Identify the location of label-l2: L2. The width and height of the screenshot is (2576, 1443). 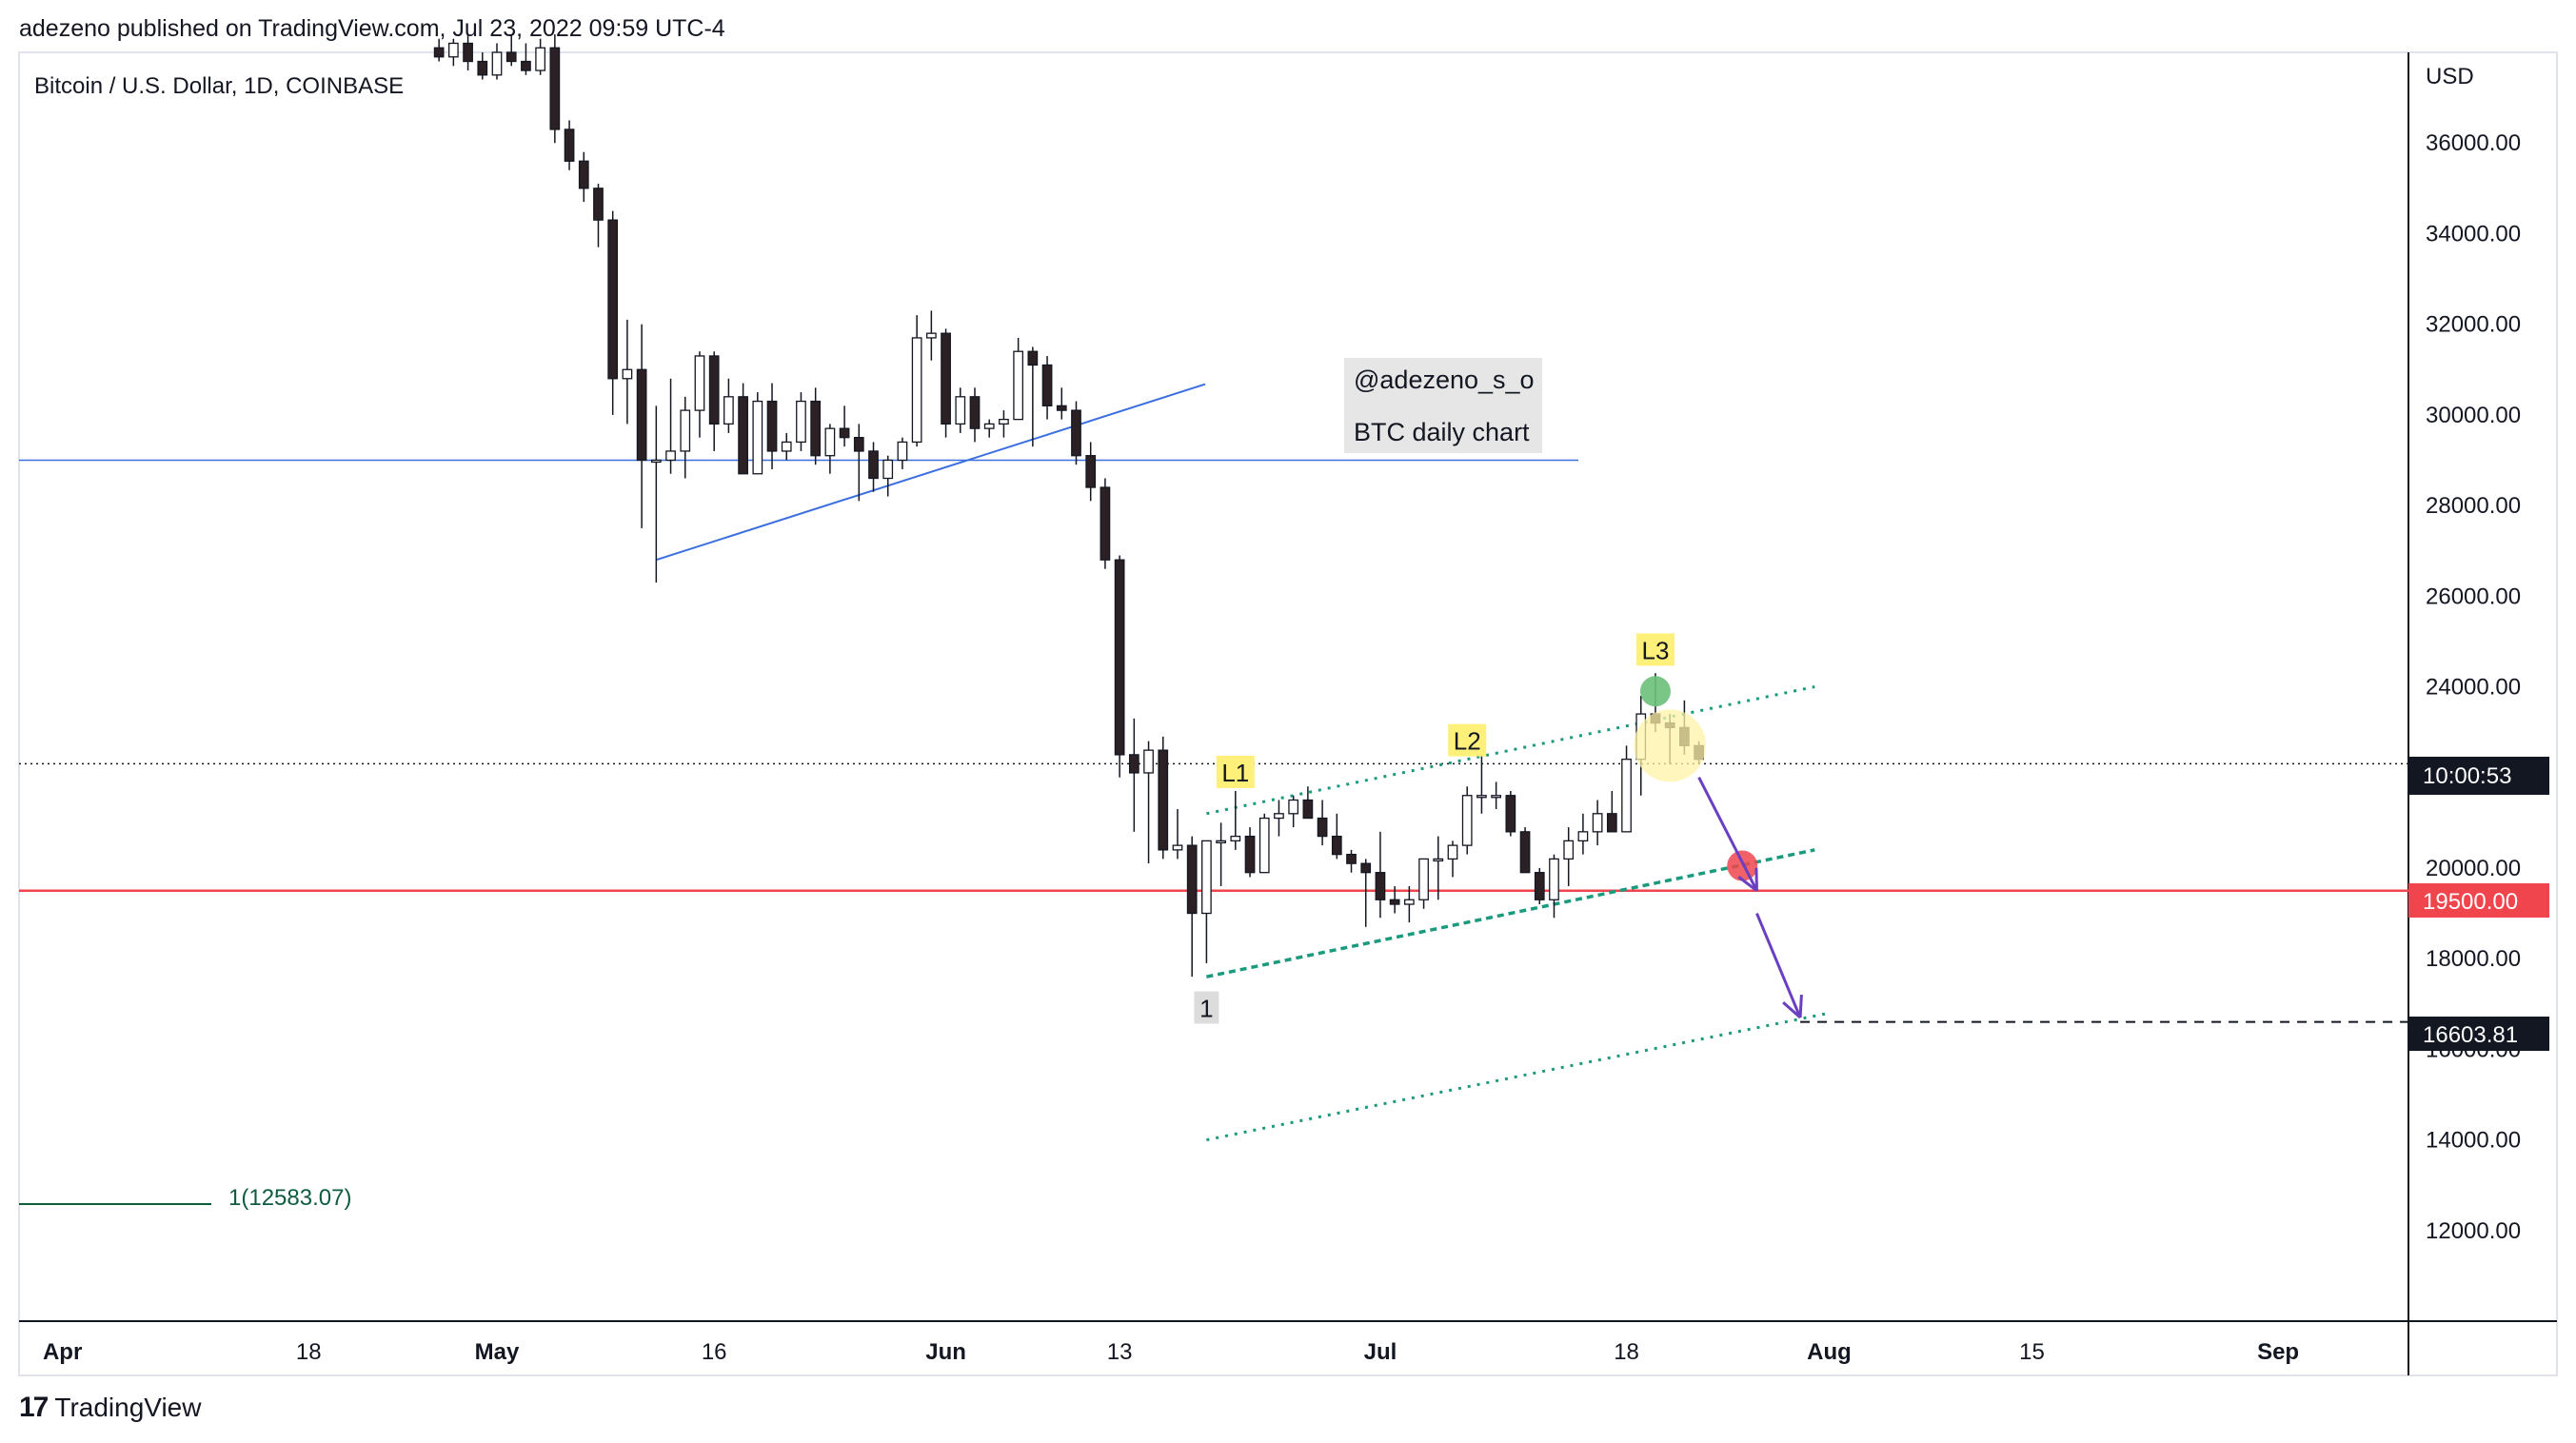
(1468, 740).